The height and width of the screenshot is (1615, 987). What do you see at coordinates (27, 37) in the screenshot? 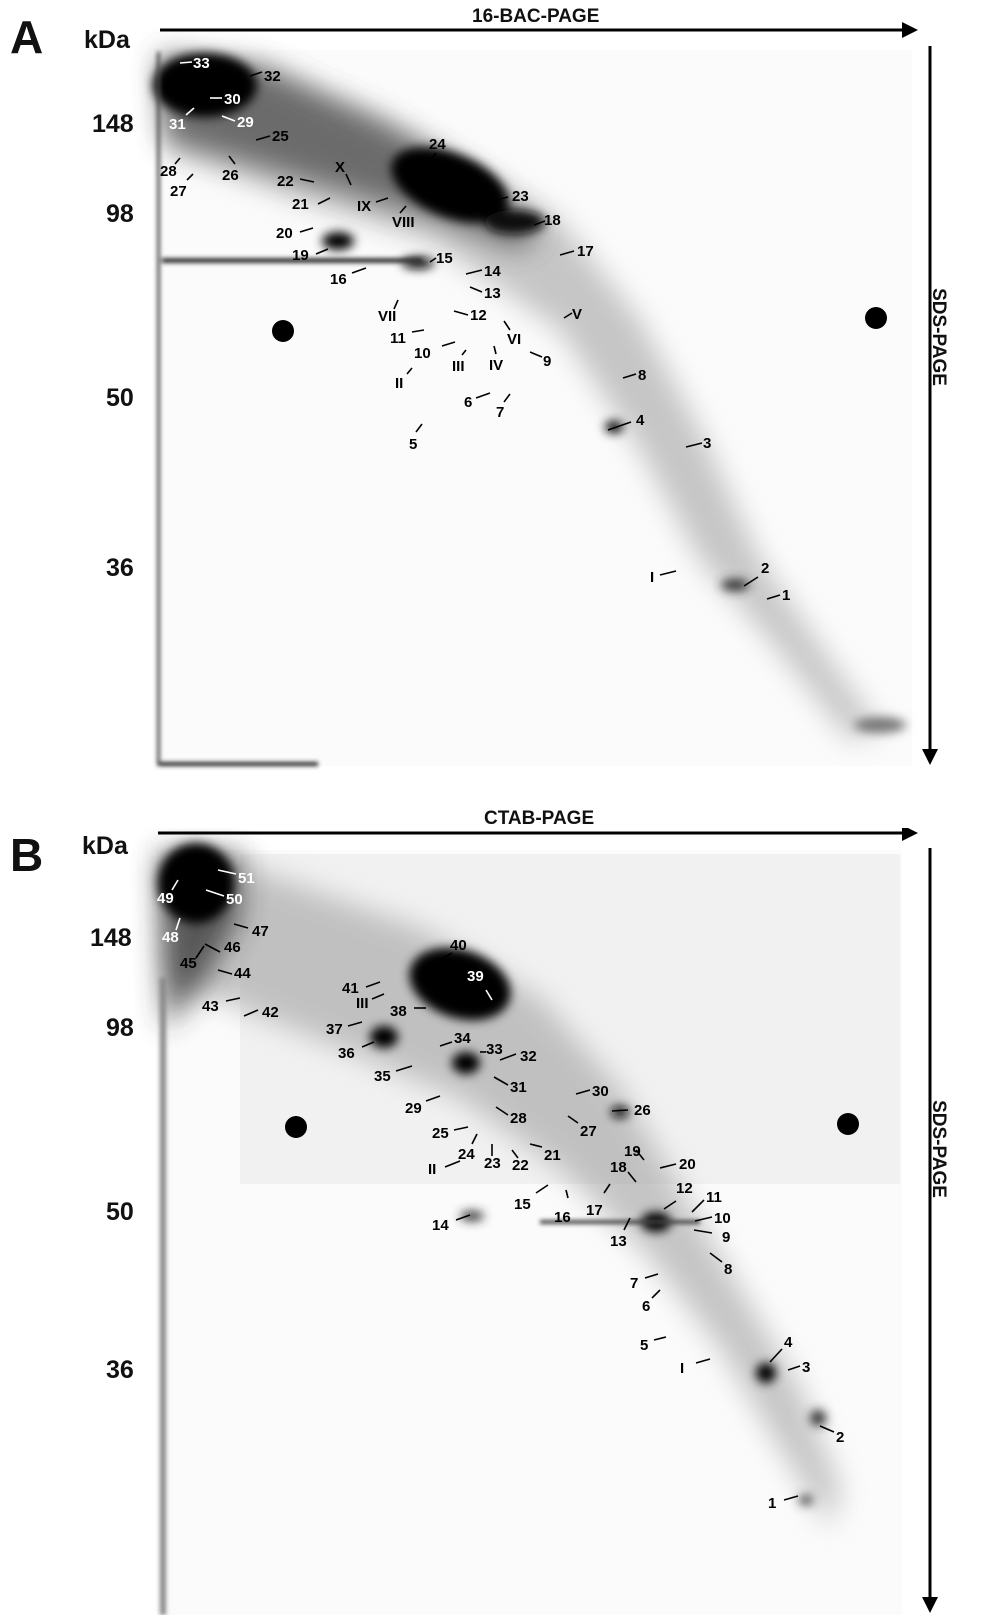
I see `panel-letter: A` at bounding box center [27, 37].